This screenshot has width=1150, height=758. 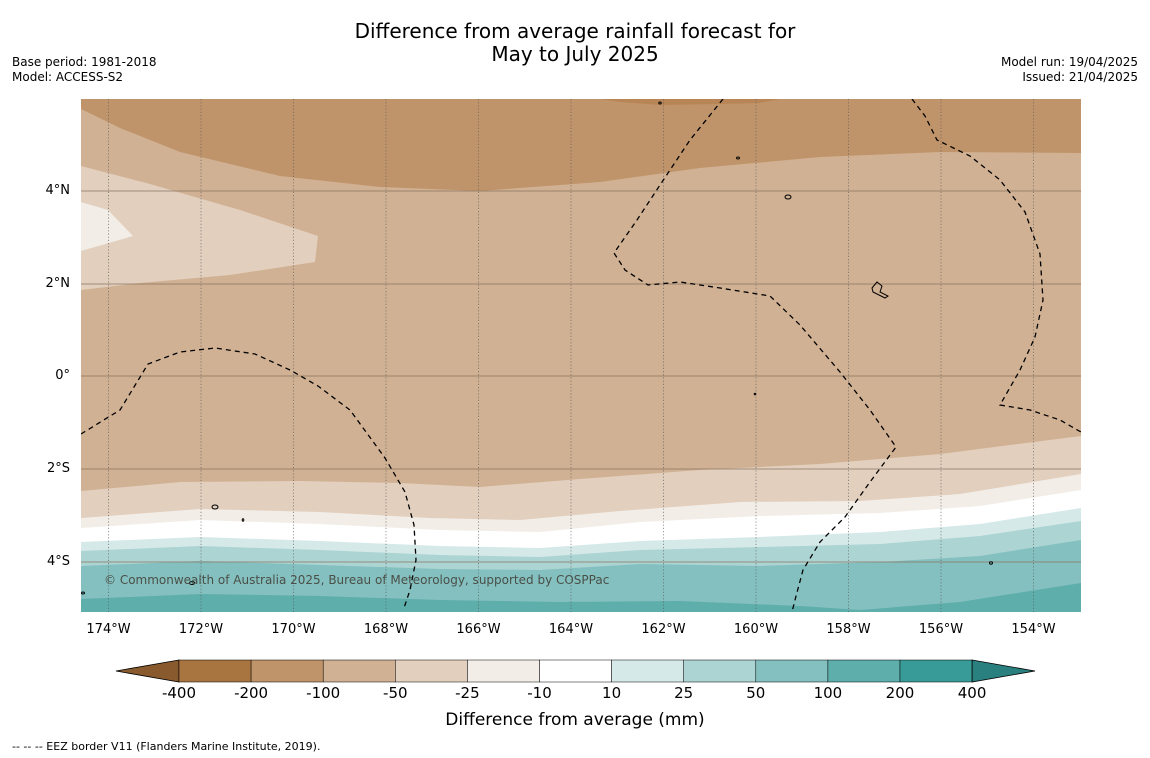 What do you see at coordinates (467, 693) in the screenshot?
I see `colorbar-tick-label: -25` at bounding box center [467, 693].